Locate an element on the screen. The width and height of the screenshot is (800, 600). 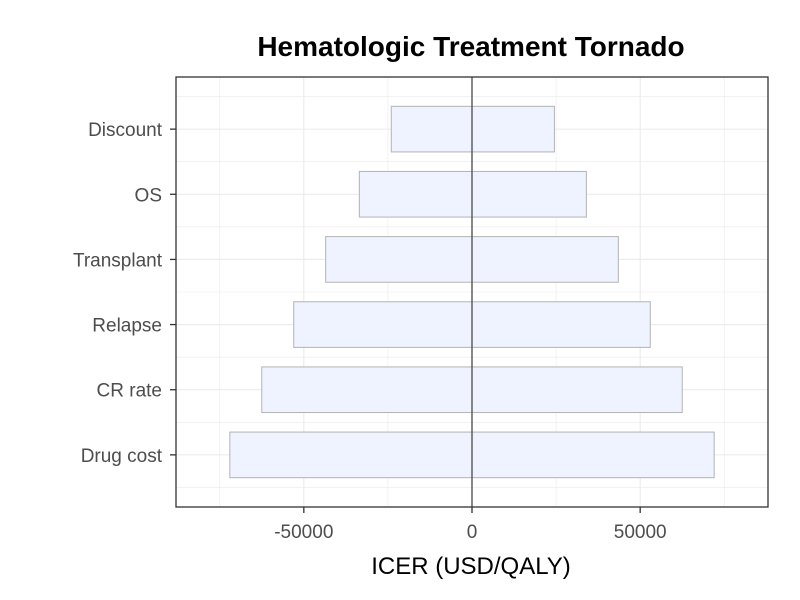
y-tick-label: Discount is located at coordinates (125, 130).